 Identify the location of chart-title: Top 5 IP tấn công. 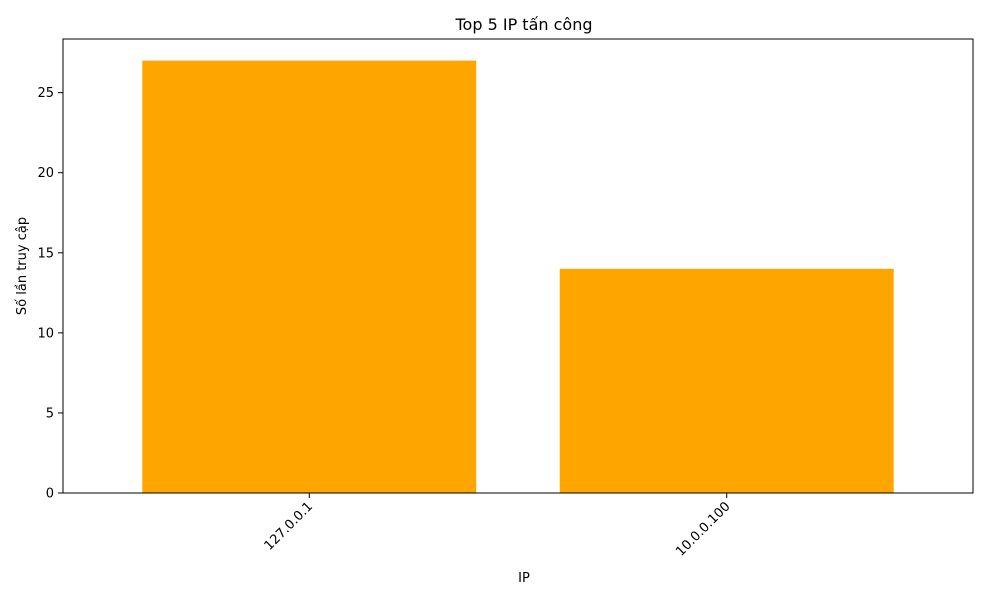
(524, 24).